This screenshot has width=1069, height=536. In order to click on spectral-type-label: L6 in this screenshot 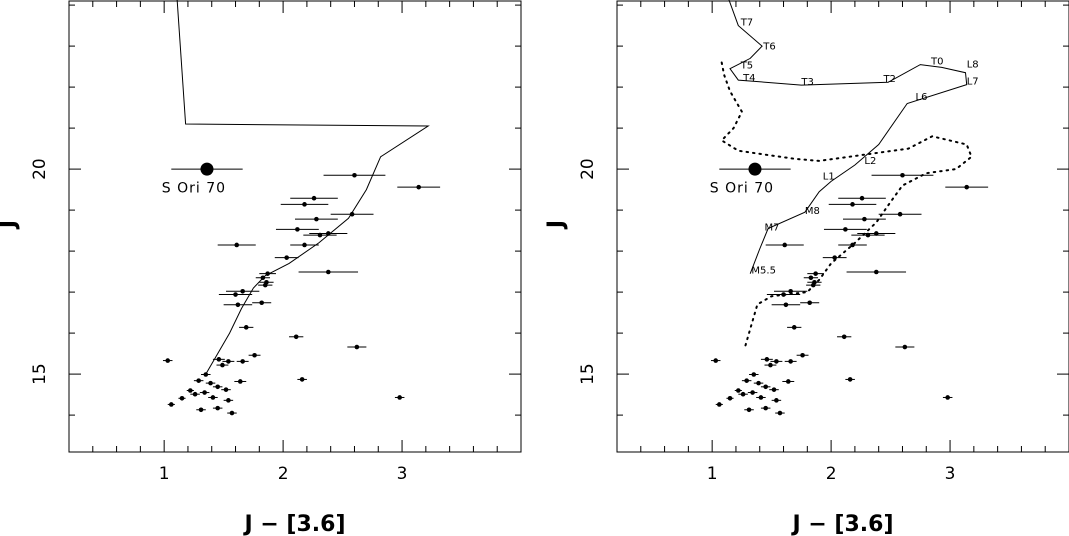, I will do `click(922, 97)`.